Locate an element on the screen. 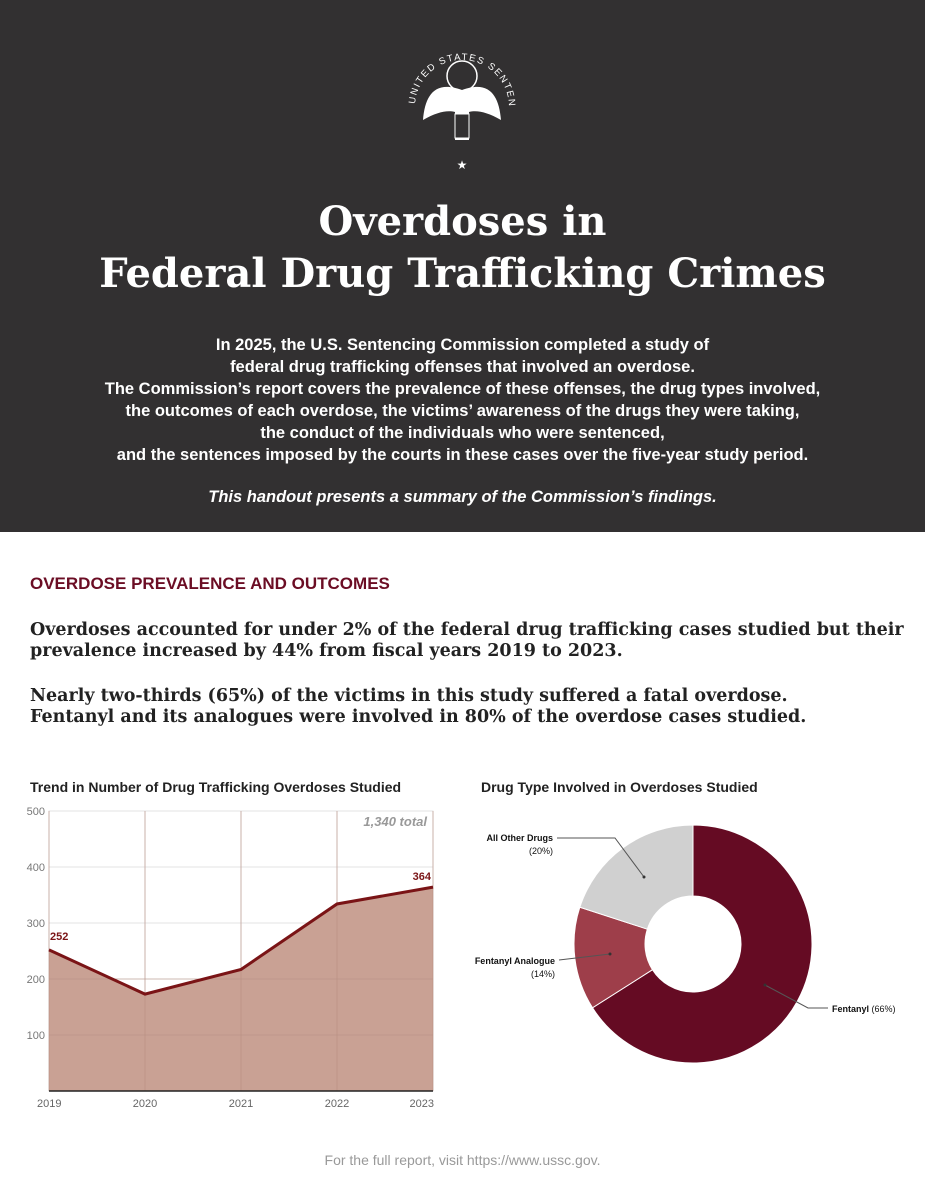 Image resolution: width=925 pixels, height=1201 pixels. y-tick-label: 200 is located at coordinates (36, 980).